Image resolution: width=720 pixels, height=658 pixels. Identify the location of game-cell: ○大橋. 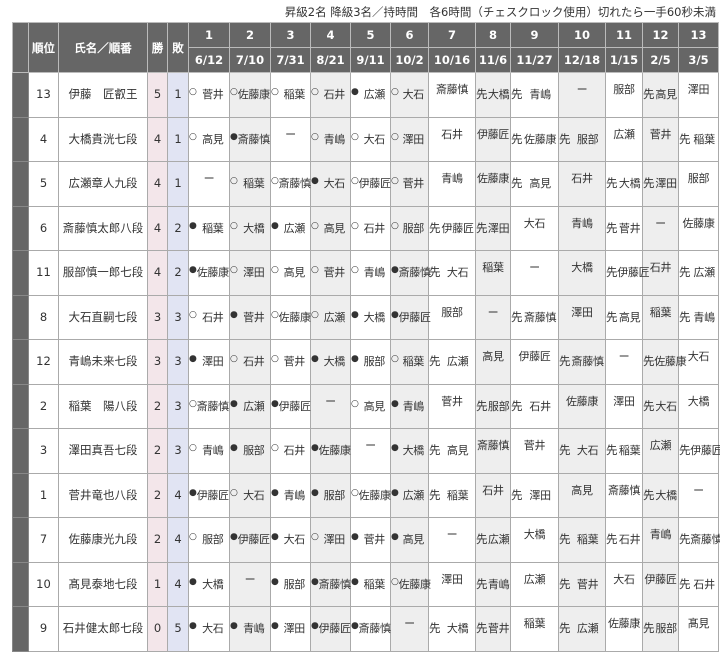
(250, 228).